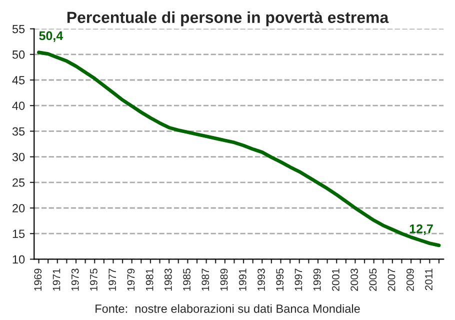 This screenshot has width=455, height=320. What do you see at coordinates (18, 54) in the screenshot?
I see `y-tick-label: 50` at bounding box center [18, 54].